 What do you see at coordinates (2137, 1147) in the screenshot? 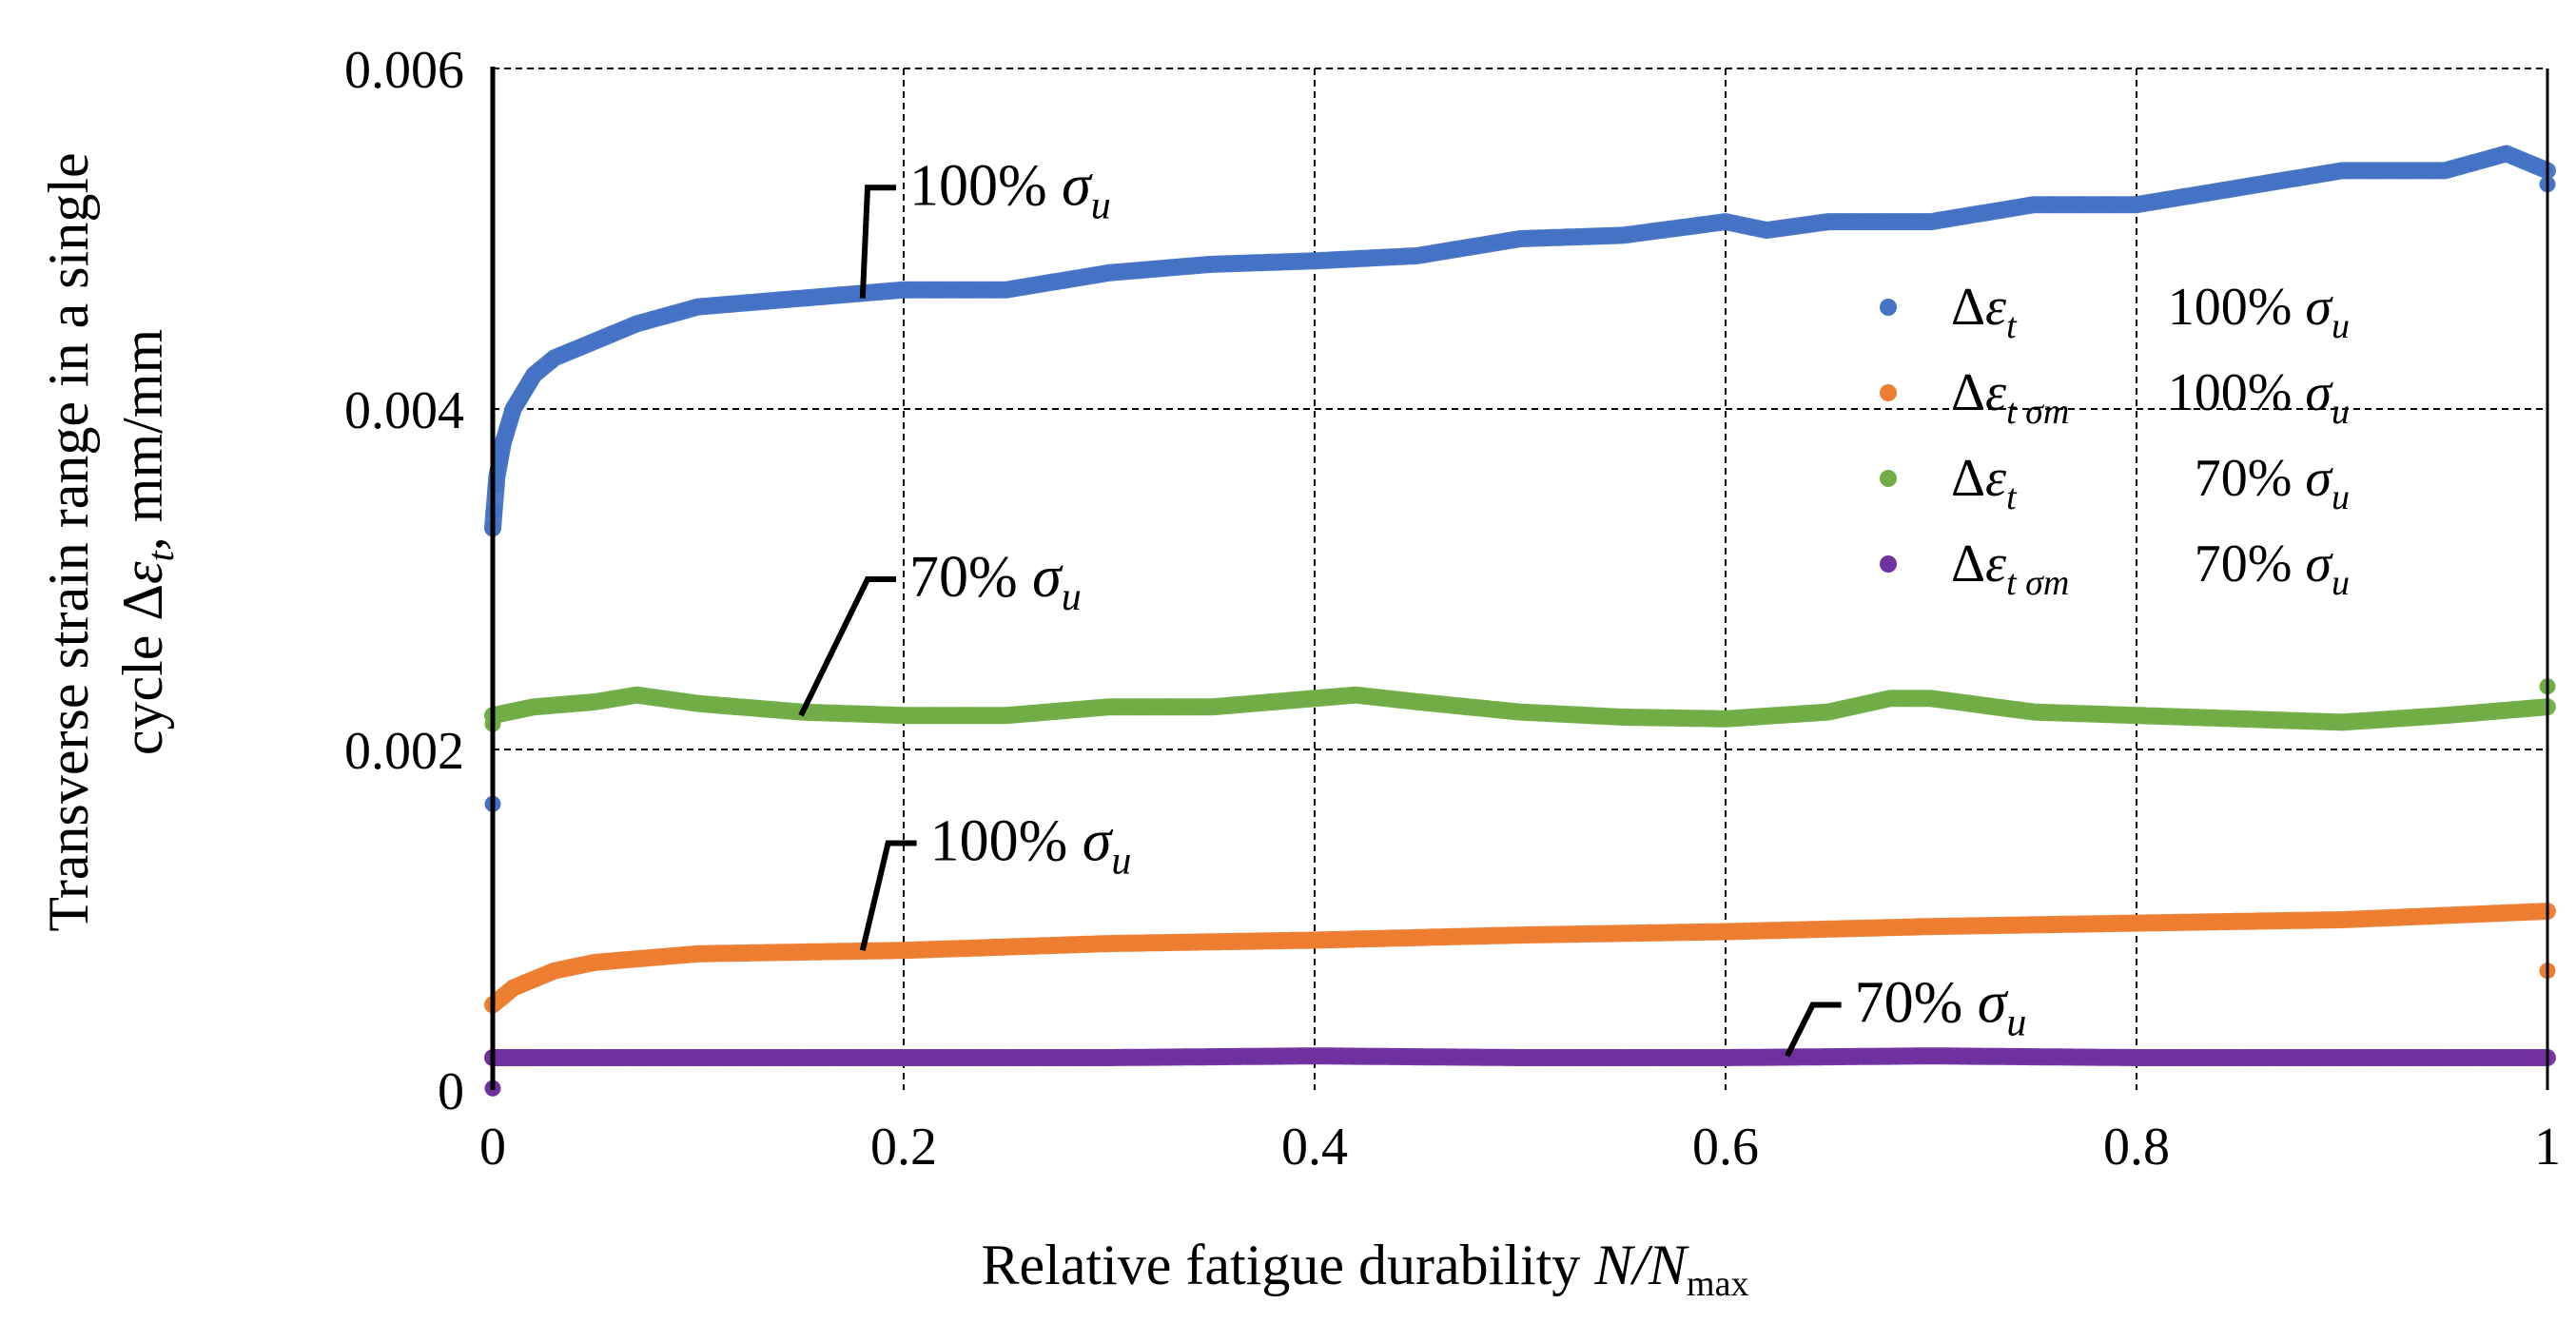
I see `x-tick-label: 0.8` at bounding box center [2137, 1147].